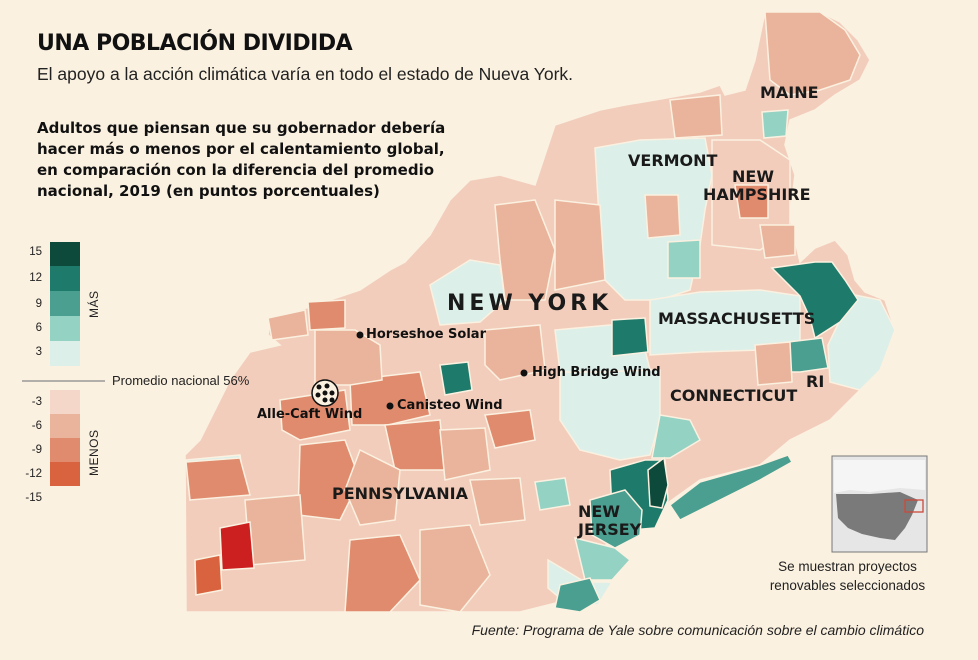 Image resolution: width=978 pixels, height=660 pixels. Describe the element at coordinates (415, 445) in the screenshot. I see `region-pa-north` at that location.